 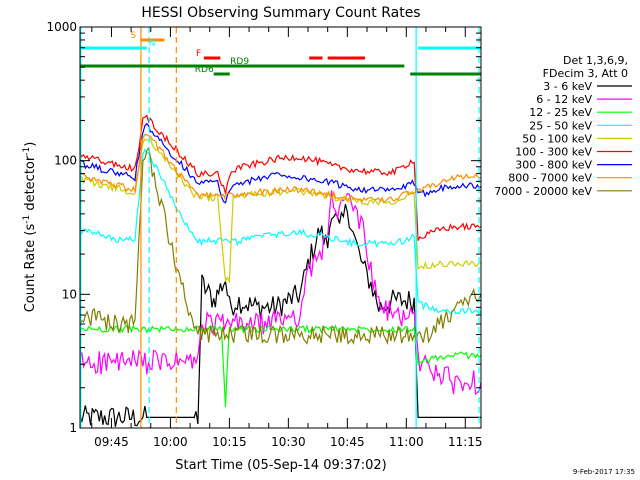 I want to click on y-label-part3: ), so click(x=30, y=144).